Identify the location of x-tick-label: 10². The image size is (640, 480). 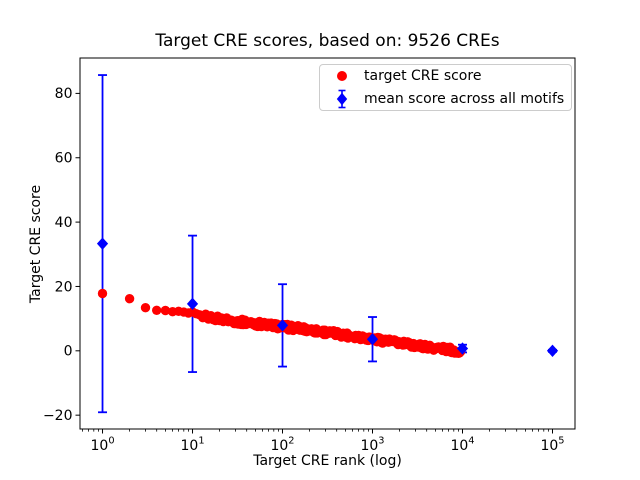
(282, 445).